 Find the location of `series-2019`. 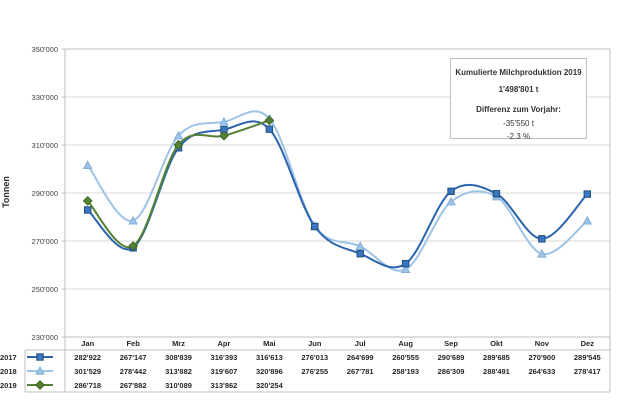

series-2019 is located at coordinates (178, 183).